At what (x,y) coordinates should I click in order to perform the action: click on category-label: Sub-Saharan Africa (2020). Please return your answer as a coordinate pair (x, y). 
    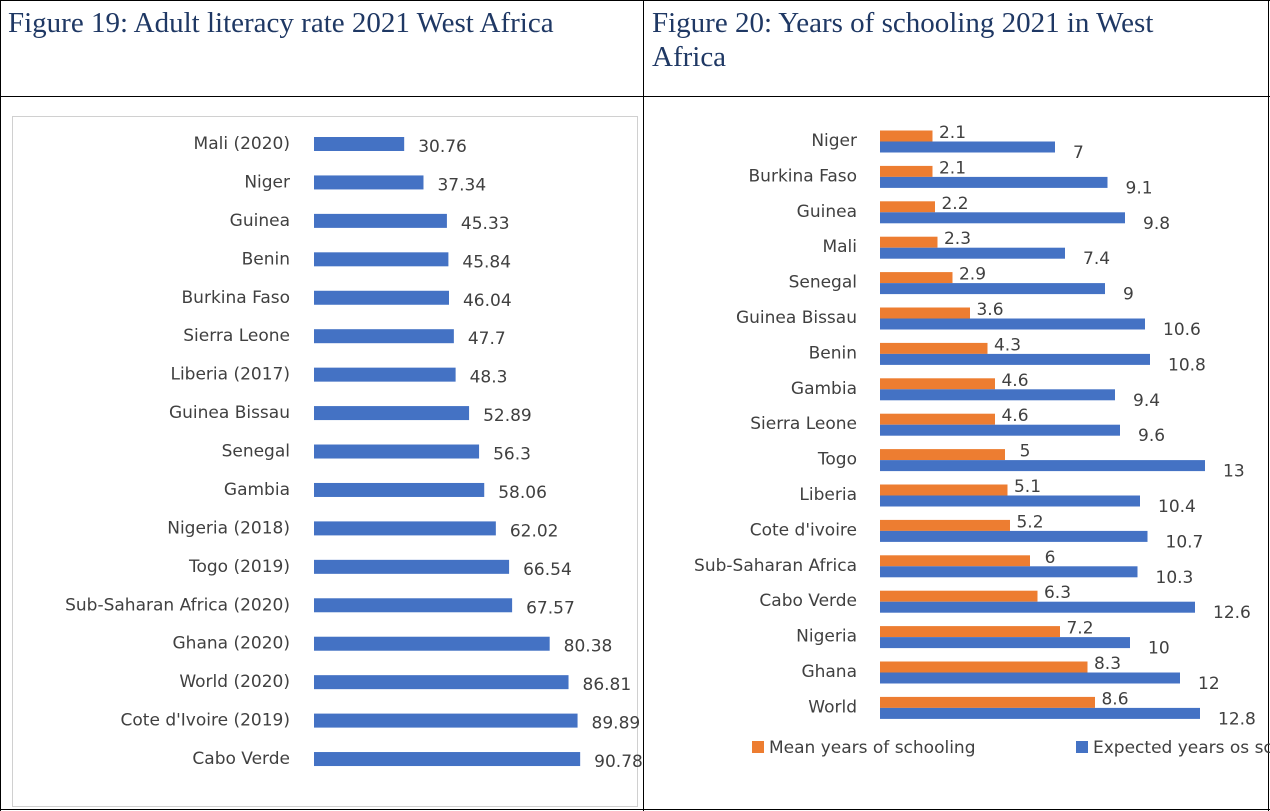
    Looking at the image, I should click on (177, 605).